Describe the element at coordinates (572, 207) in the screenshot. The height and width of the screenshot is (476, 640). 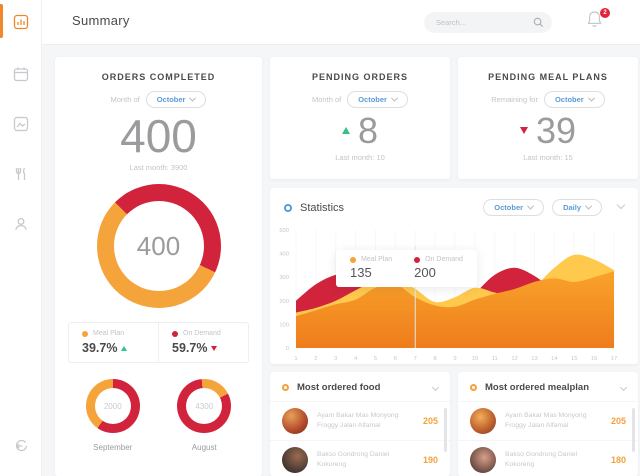
I see `statistics-period-value: Daily` at that location.